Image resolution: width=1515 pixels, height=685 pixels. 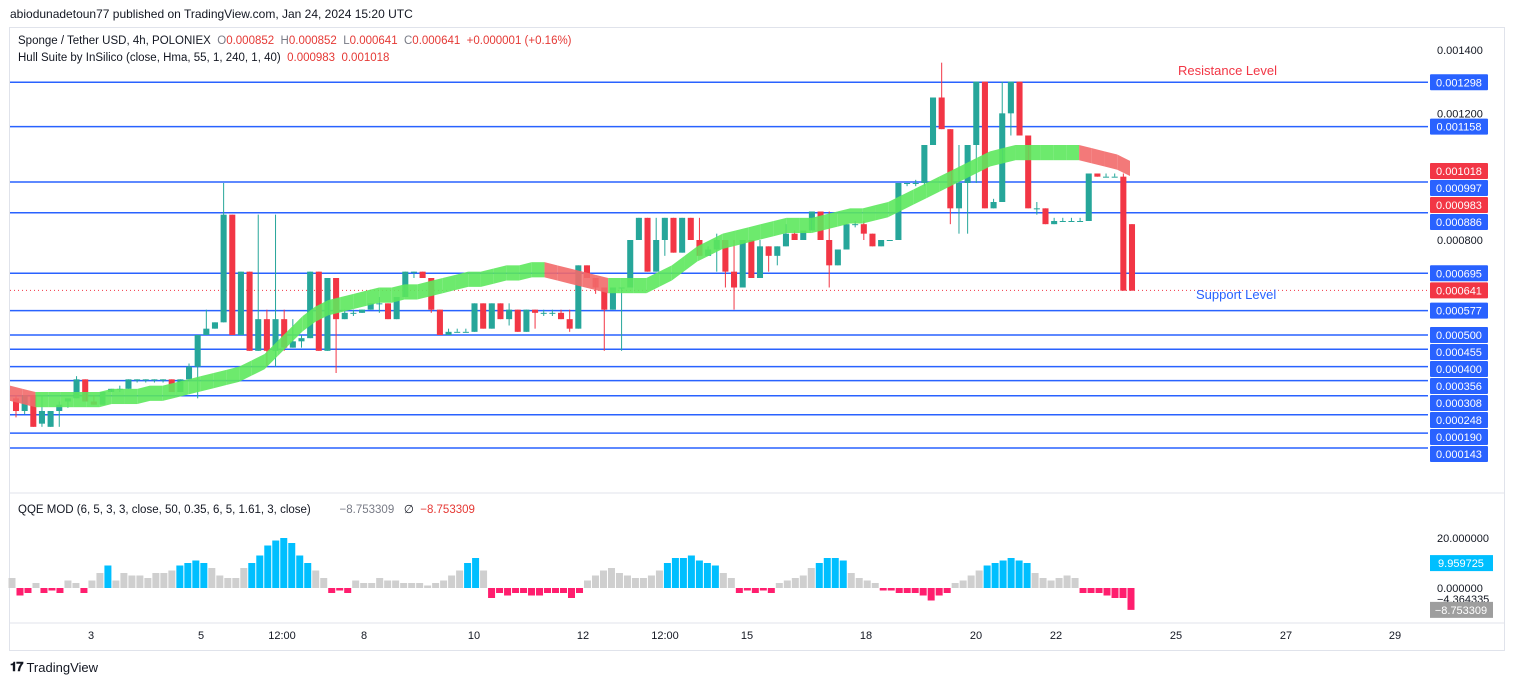 I want to click on tradingview-brand: 𝟏𝟕 TradingView, so click(x=54, y=667).